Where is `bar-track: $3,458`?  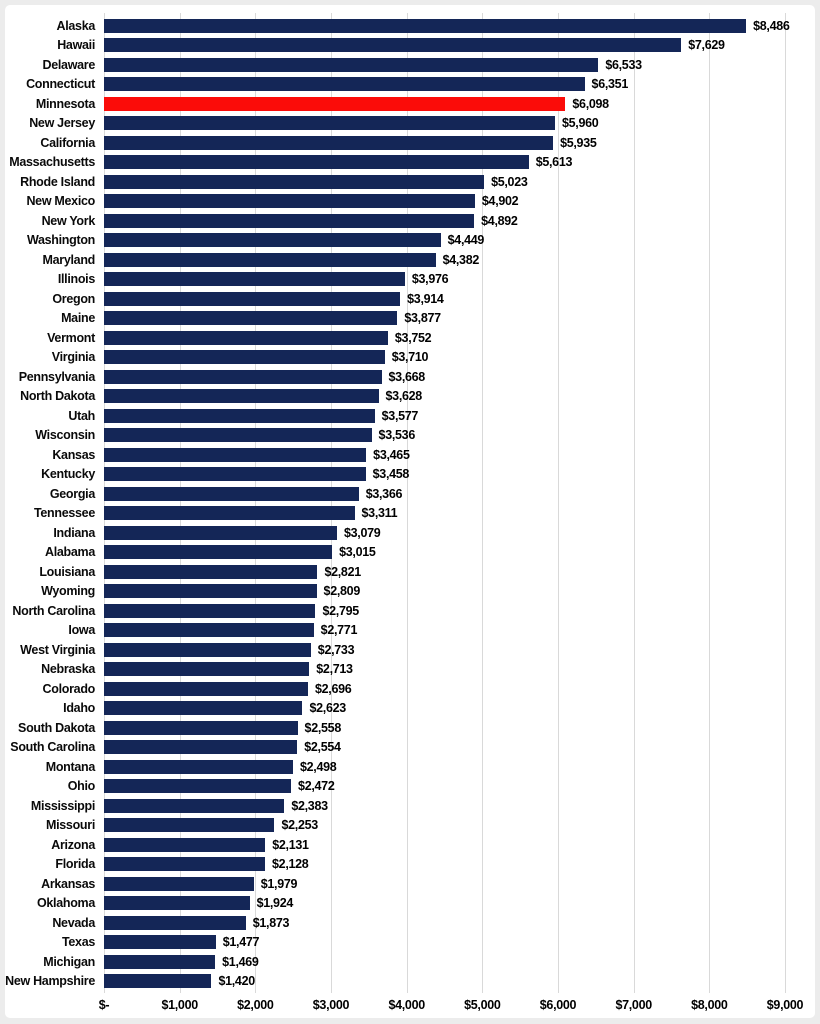
bar-track: $3,458 is located at coordinates (444, 475).